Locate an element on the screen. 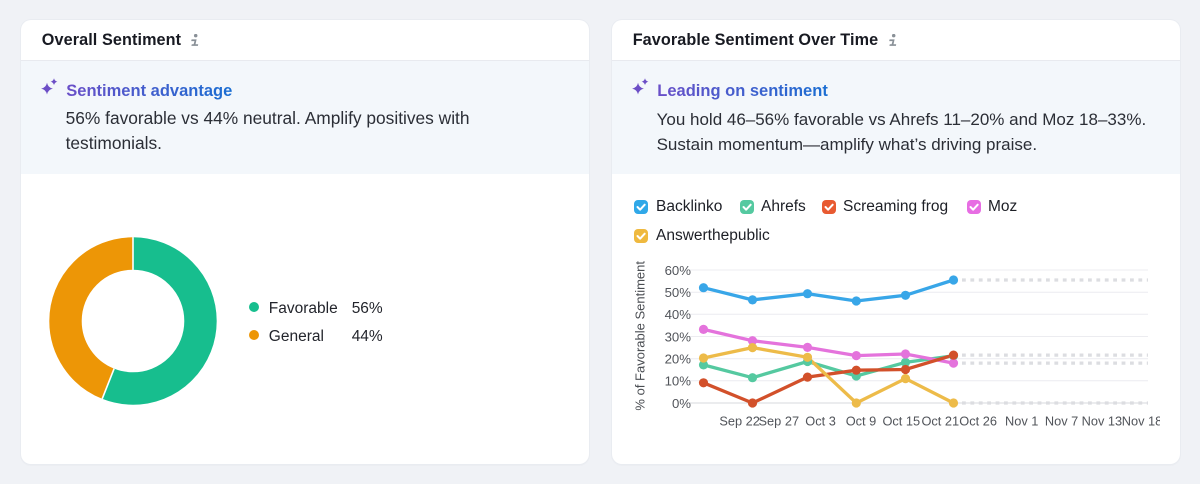  svg-text: Oct 21 is located at coordinates (940, 421).